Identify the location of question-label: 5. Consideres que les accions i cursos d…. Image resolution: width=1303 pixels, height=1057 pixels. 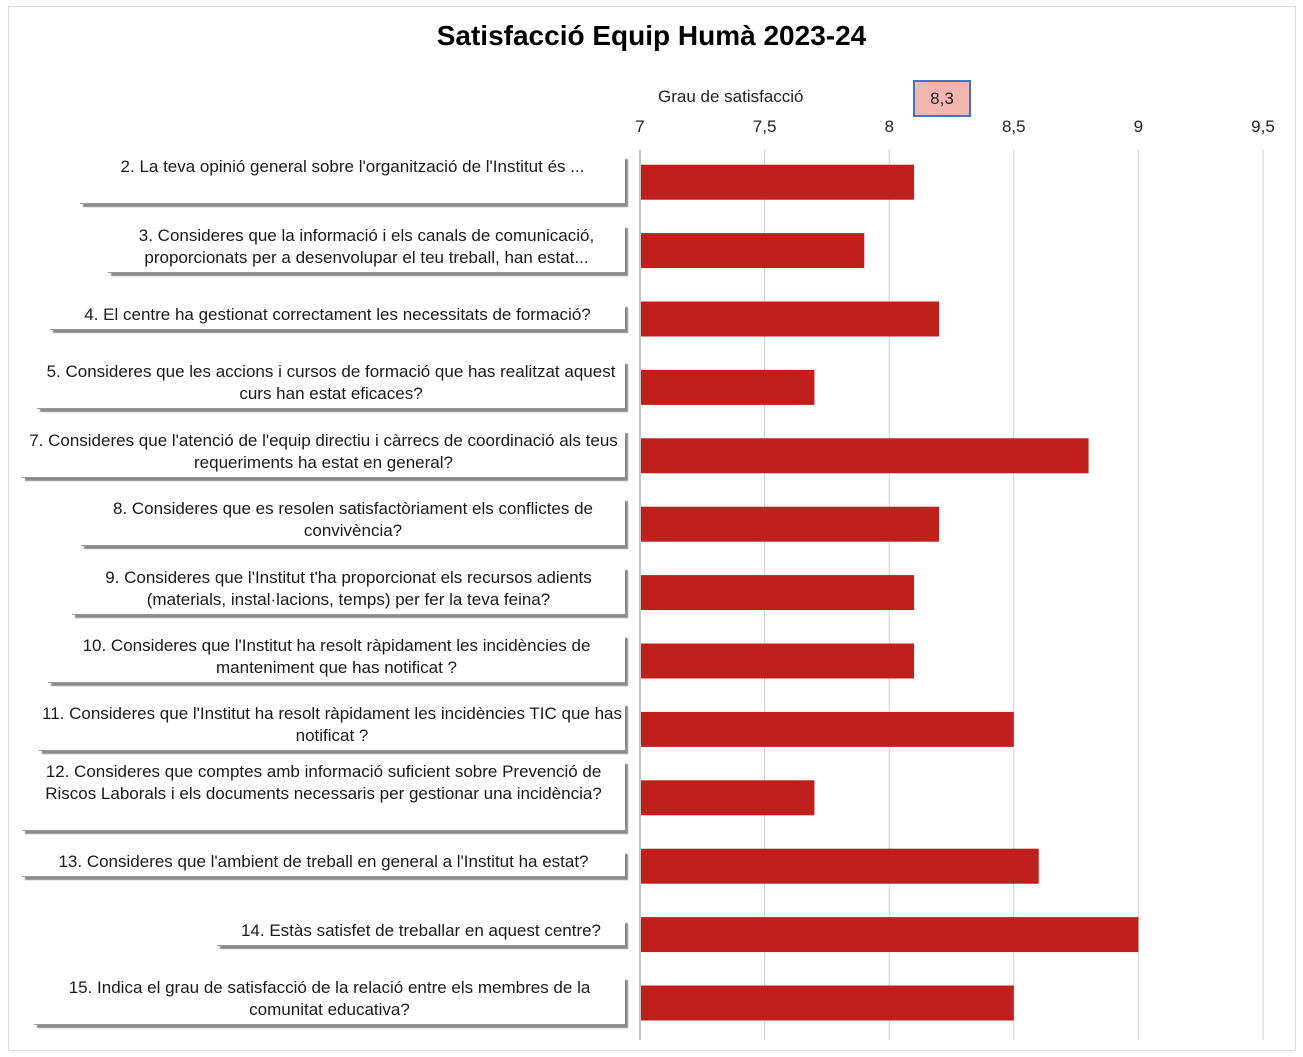
(331, 385).